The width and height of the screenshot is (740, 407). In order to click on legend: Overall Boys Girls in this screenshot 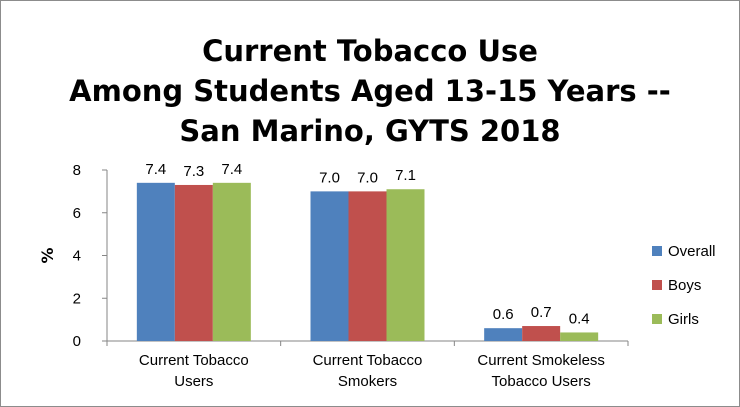, I will do `click(684, 285)`.